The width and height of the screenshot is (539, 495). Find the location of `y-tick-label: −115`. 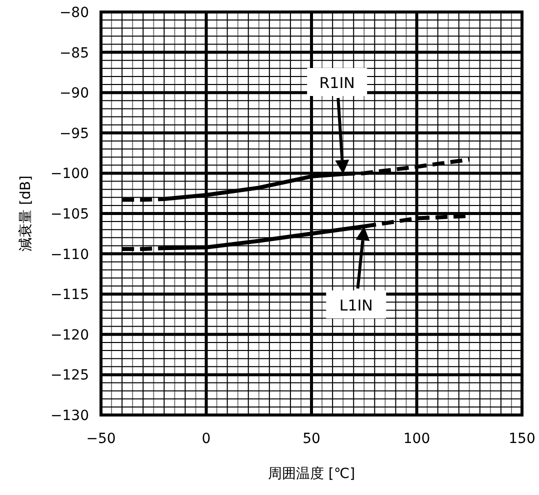

y-tick-label: −115 is located at coordinates (69, 295).